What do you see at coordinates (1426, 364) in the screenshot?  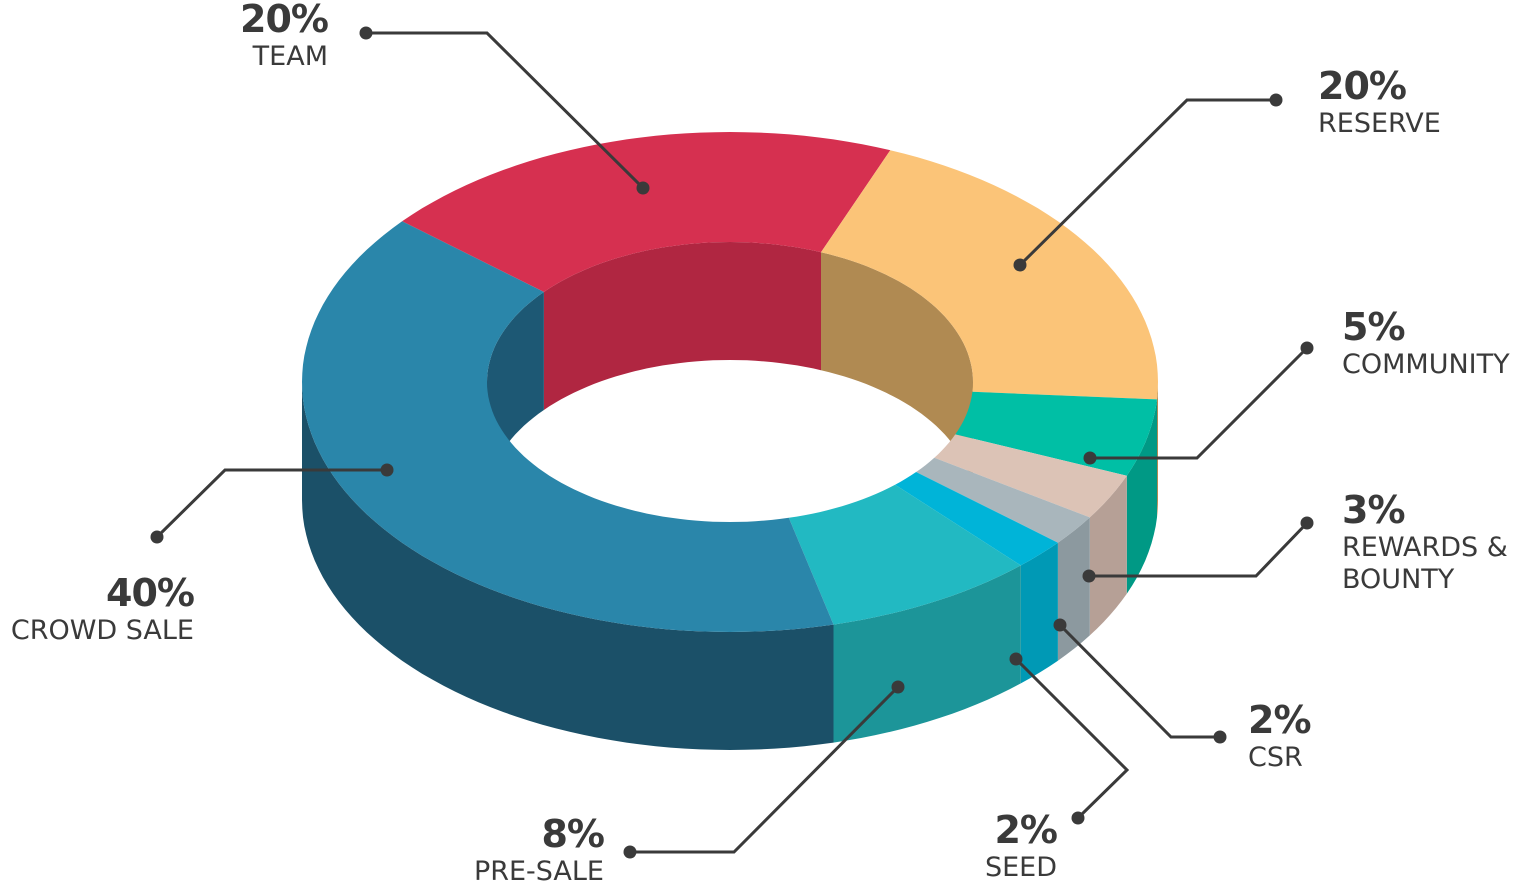 I see `category-label-community: COMMUNITY` at bounding box center [1426, 364].